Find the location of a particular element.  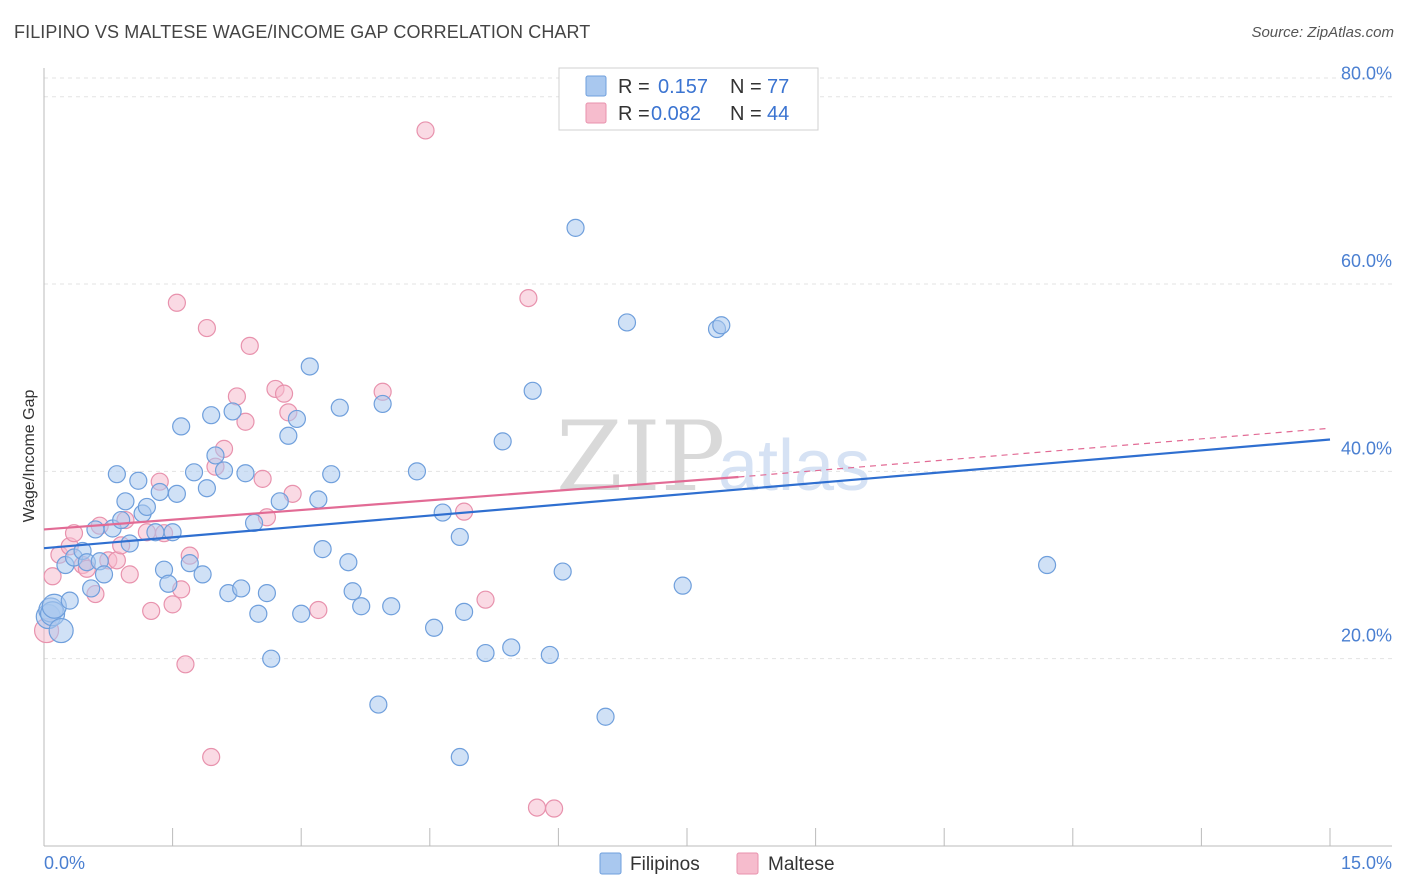

y-tick-labels: 20.0% 40.0% 60.0% 80.0% is located at coordinates (1366, 355).